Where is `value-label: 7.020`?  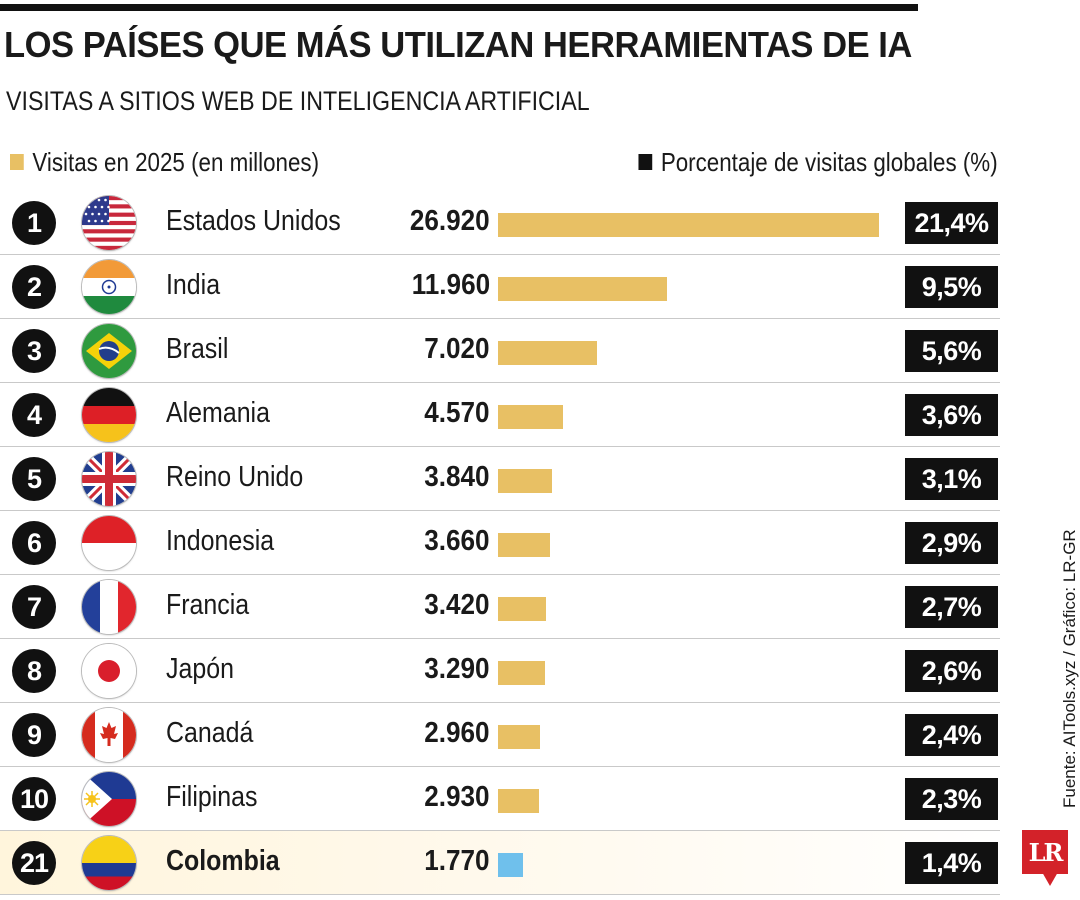 value-label: 7.020 is located at coordinates (457, 349).